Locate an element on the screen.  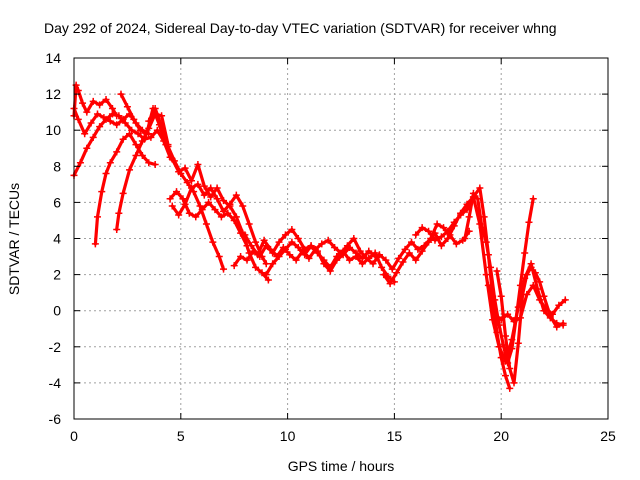
y-tick-label: -6 is located at coordinates (55, 419).